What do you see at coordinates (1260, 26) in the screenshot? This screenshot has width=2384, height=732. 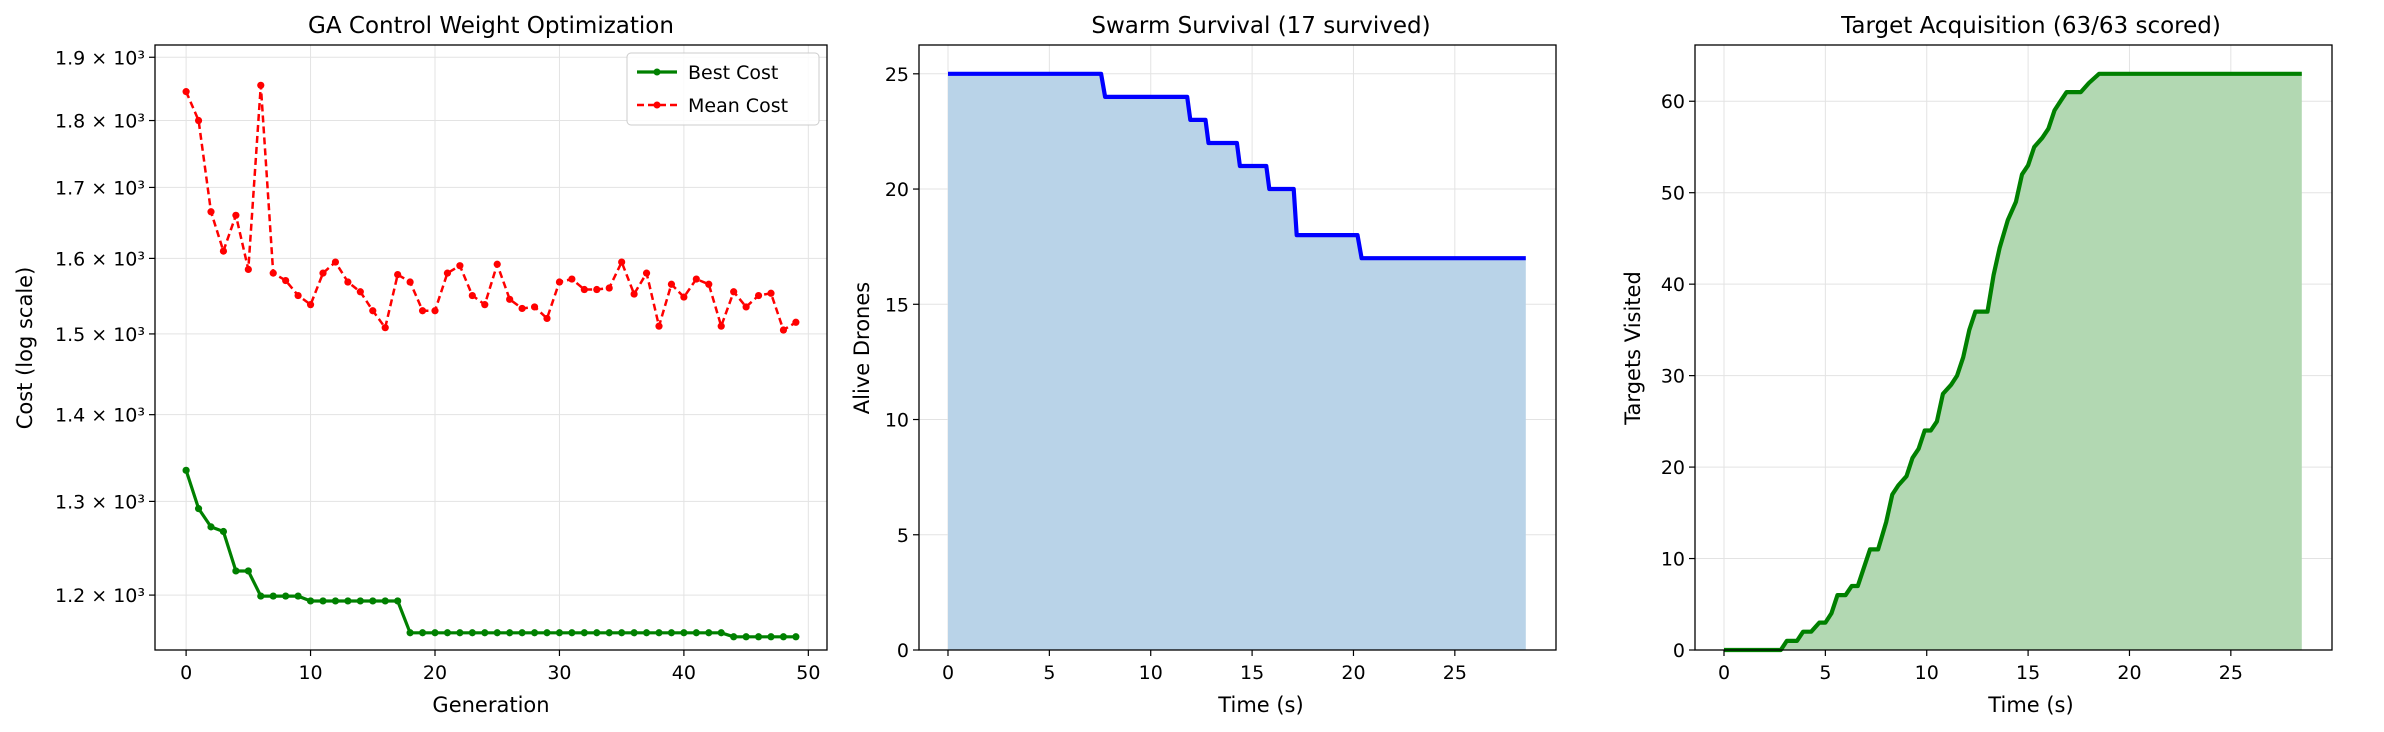 I see `chart-title: Swarm Survival (17 survived)` at bounding box center [1260, 26].